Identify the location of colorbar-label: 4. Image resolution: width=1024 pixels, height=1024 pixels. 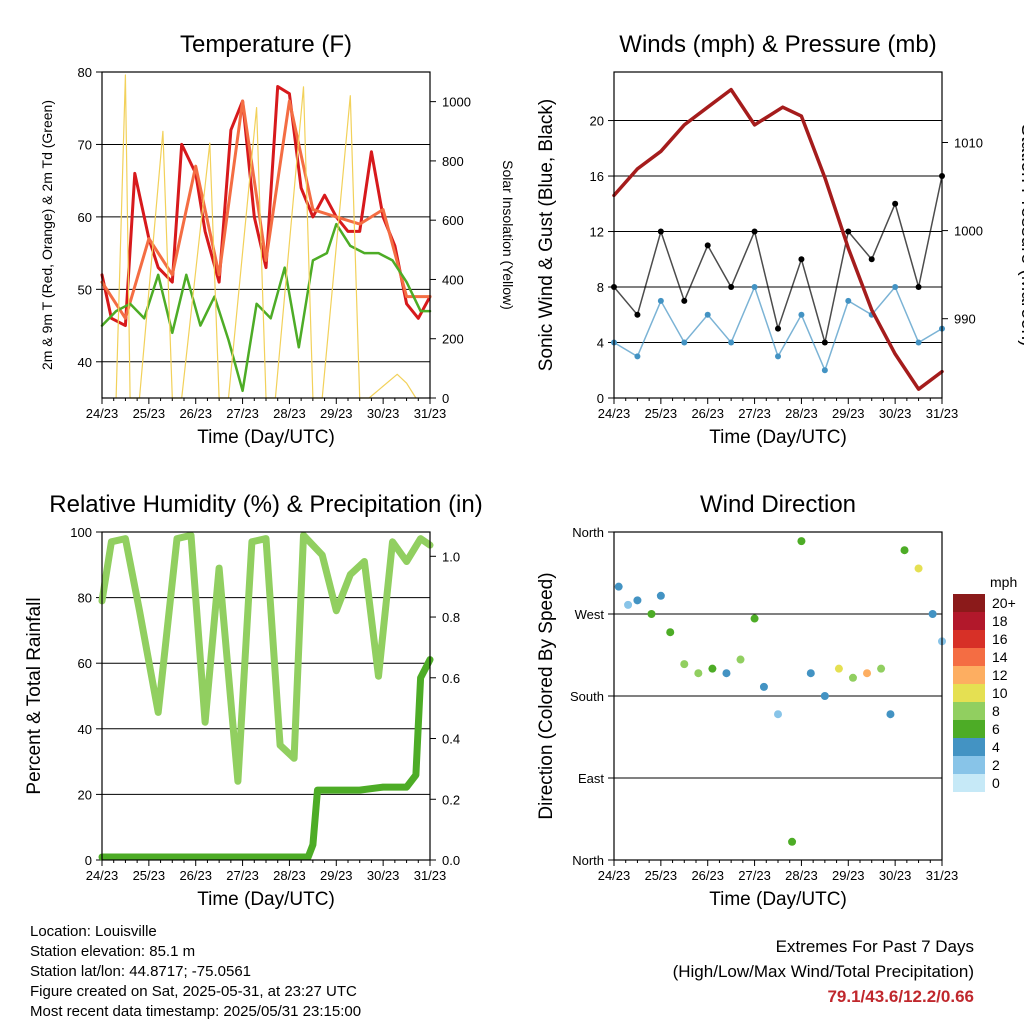
(996, 747).